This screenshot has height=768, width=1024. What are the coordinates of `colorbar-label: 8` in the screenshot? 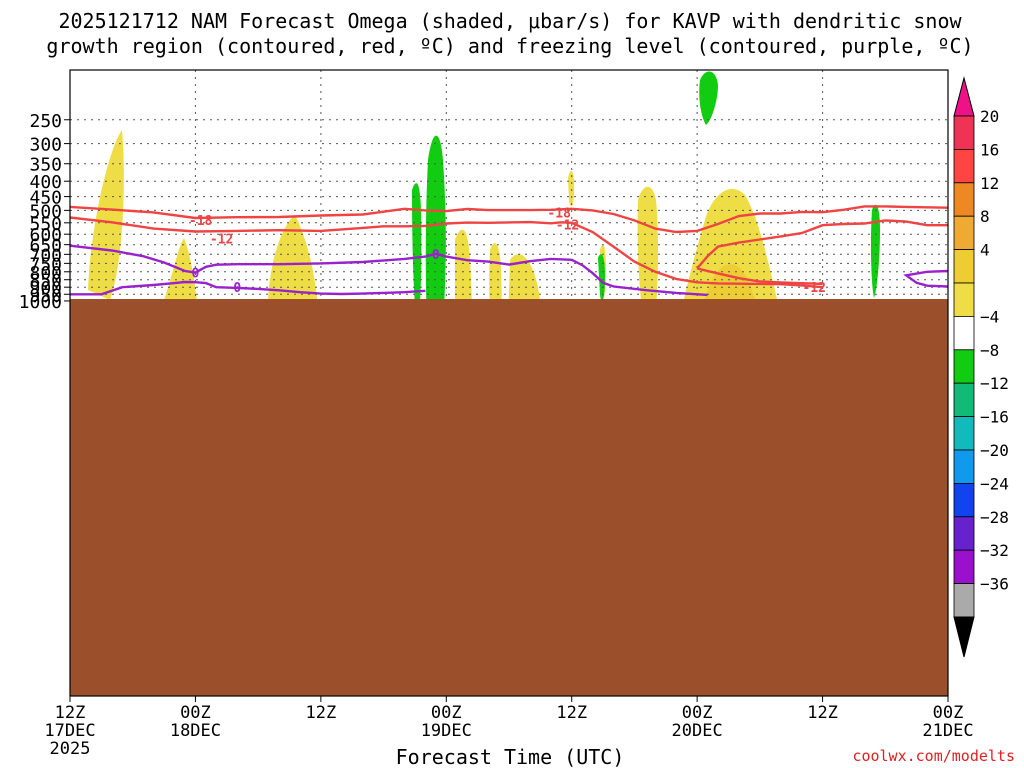 It's located at (985, 216).